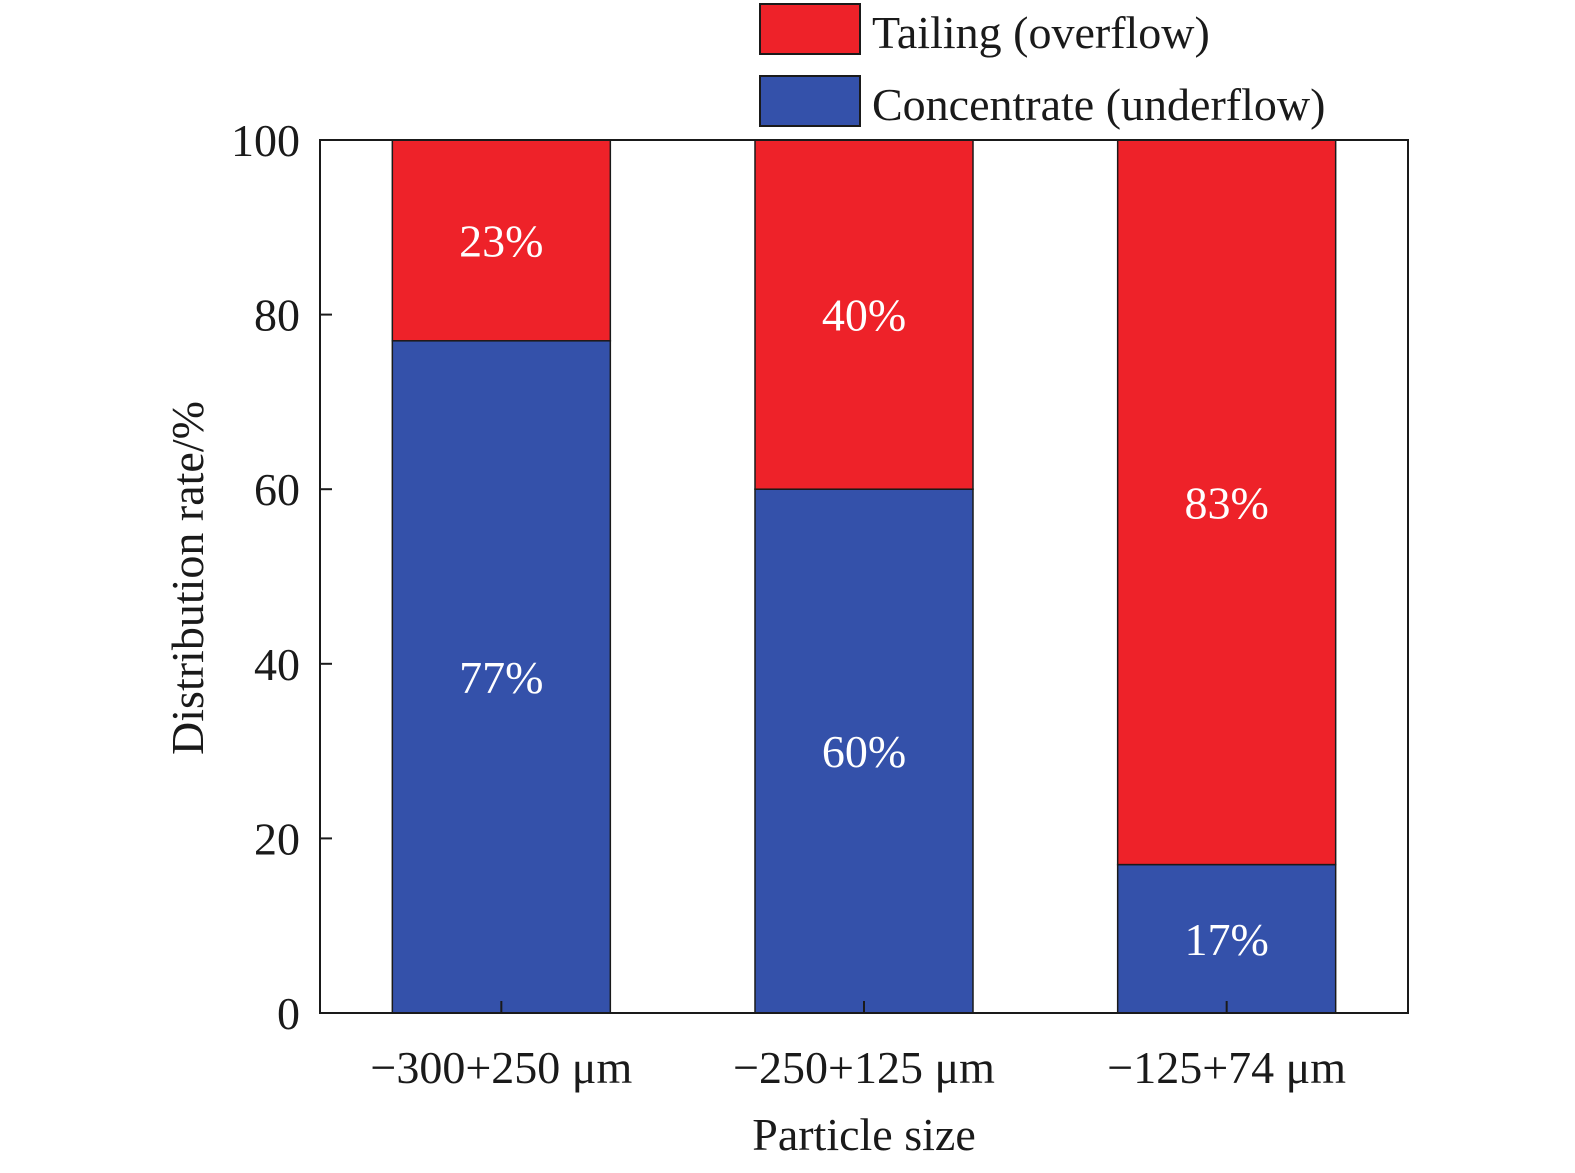  I want to click on legend-label: Concentrate (underflow), so click(1098, 104).